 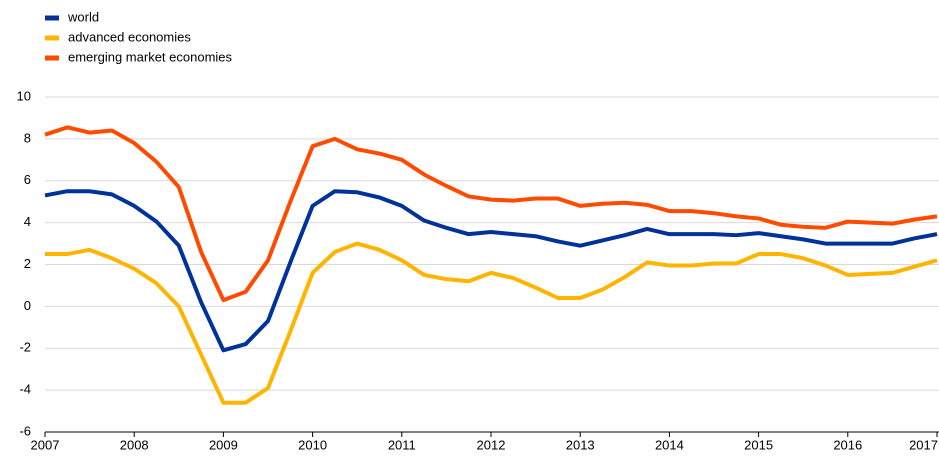 I want to click on y-tick-label: 4, so click(x=27, y=221).